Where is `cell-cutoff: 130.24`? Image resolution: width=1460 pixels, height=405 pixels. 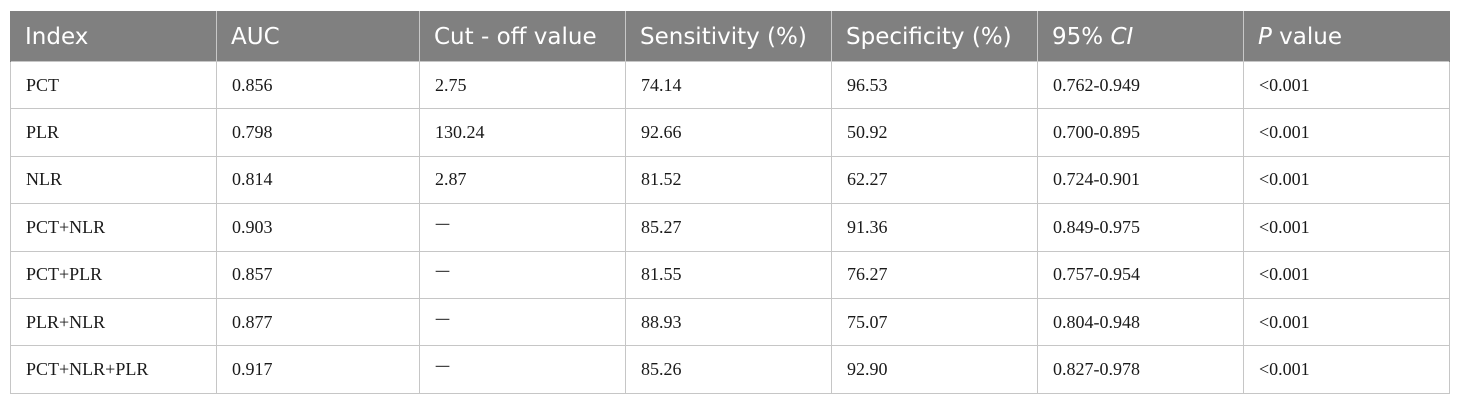
cell-cutoff: 130.24 is located at coordinates (522, 132).